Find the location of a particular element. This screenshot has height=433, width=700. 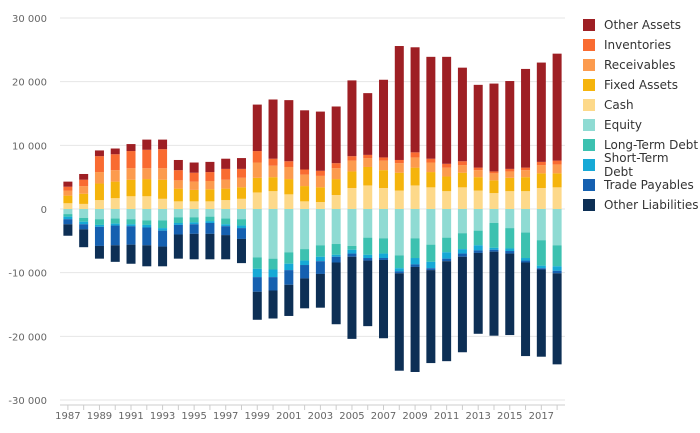

legend-item-short-term-debt: Short-Term Debt is located at coordinates (641, 165).